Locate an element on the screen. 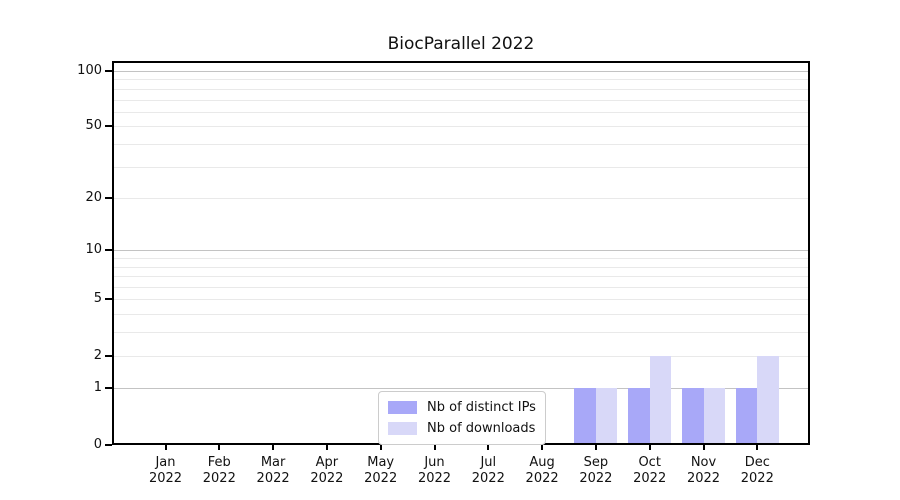 The width and height of the screenshot is (900, 500). x-tick-month: Jan is located at coordinates (165, 462).